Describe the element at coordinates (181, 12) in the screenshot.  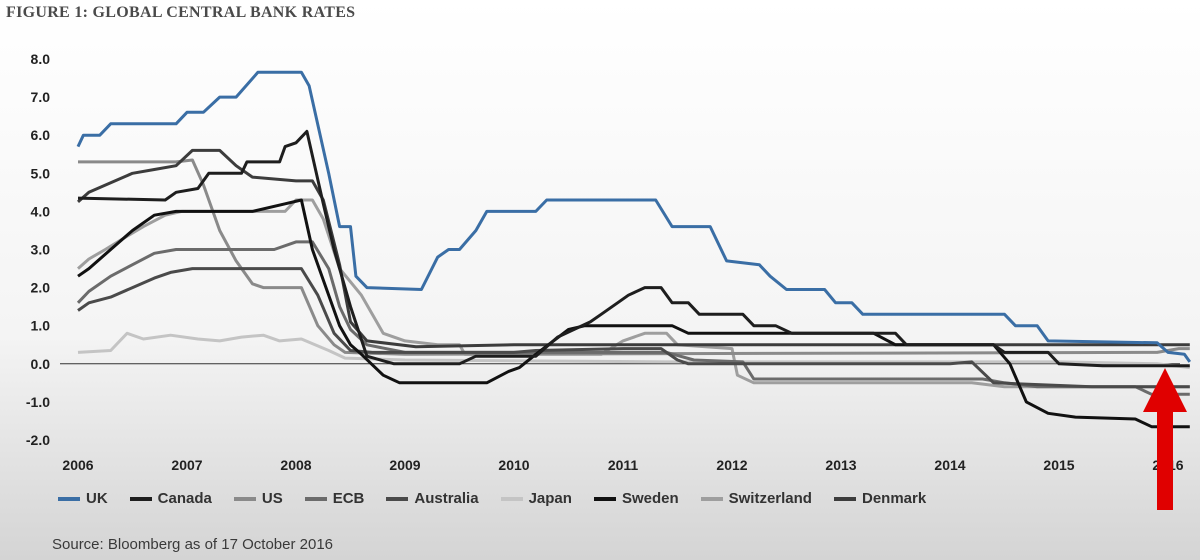
I see `figure-title: FIGURE 1: GLOBAL CENTRAL BANK RATES` at that location.